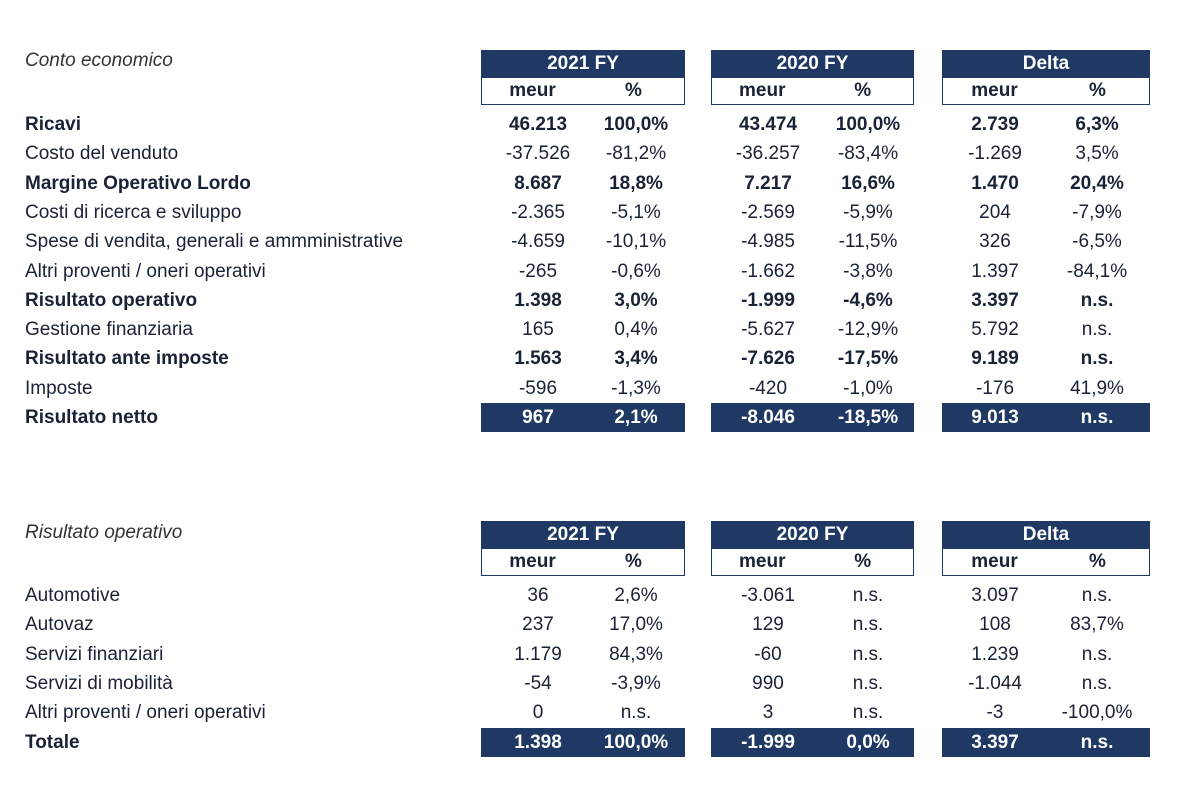 This screenshot has height=794, width=1200. What do you see at coordinates (636, 359) in the screenshot?
I see `cell-value: 3,4%` at bounding box center [636, 359].